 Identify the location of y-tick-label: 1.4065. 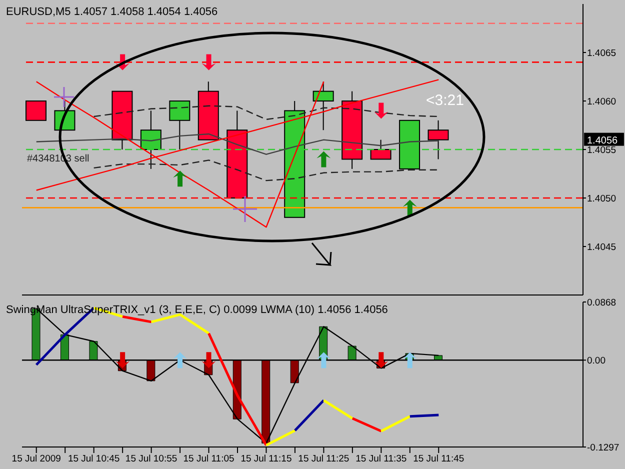
(601, 53).